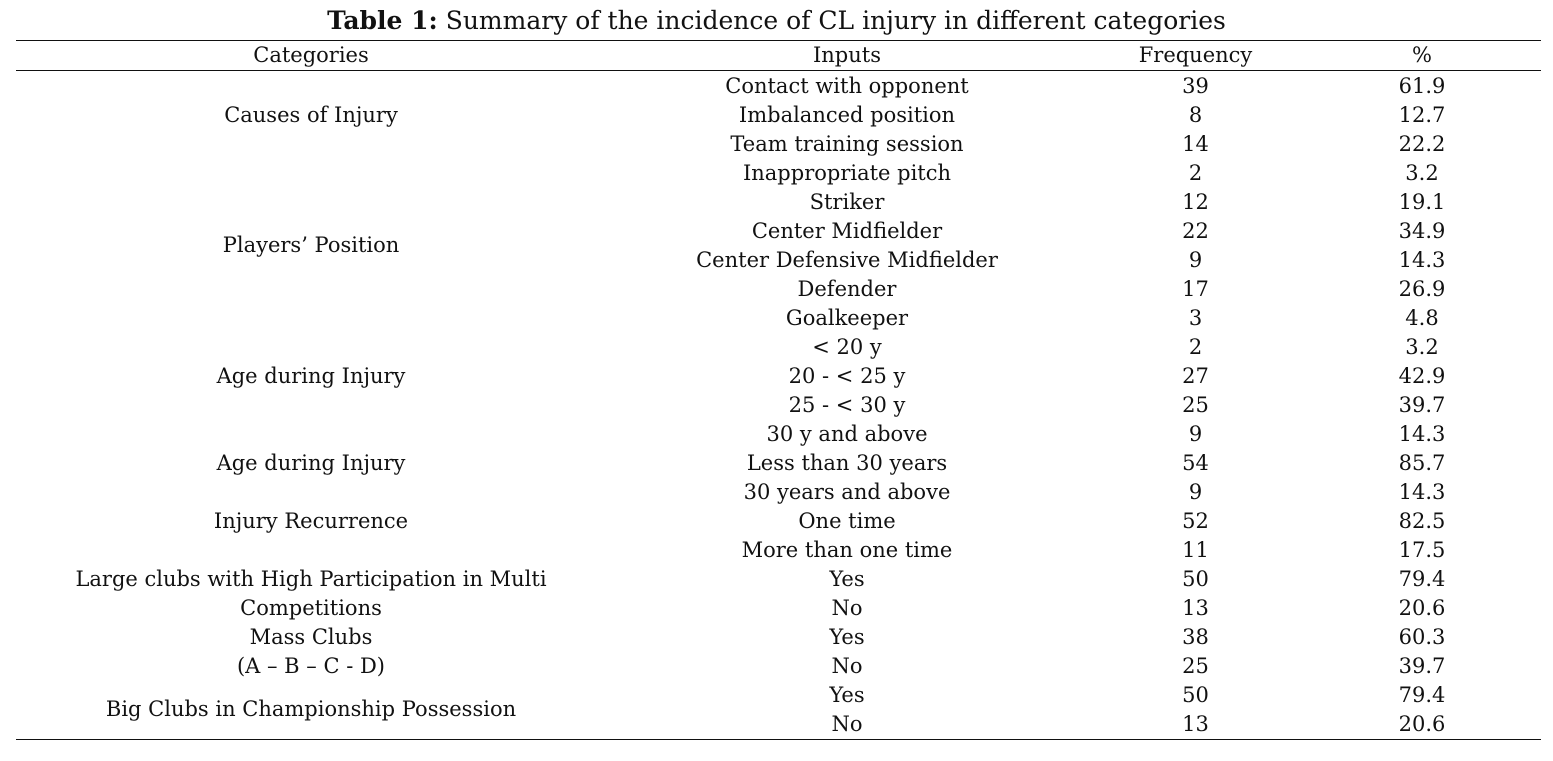  What do you see at coordinates (847, 347) in the screenshot?
I see `row-input: < 20 y` at bounding box center [847, 347].